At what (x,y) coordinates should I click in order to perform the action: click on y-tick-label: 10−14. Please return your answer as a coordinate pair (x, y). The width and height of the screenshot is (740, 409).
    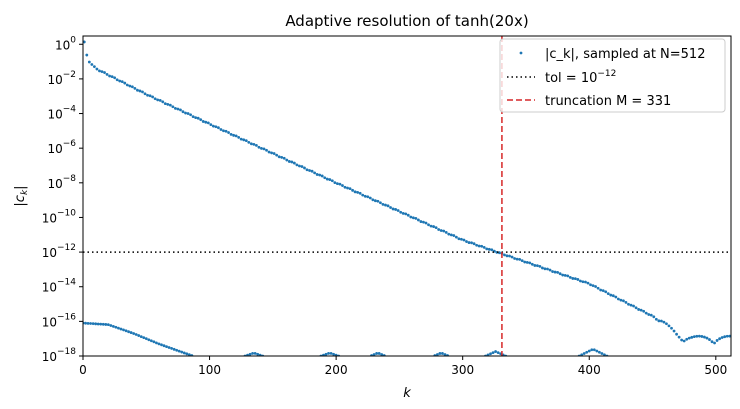
    Looking at the image, I should click on (59, 286).